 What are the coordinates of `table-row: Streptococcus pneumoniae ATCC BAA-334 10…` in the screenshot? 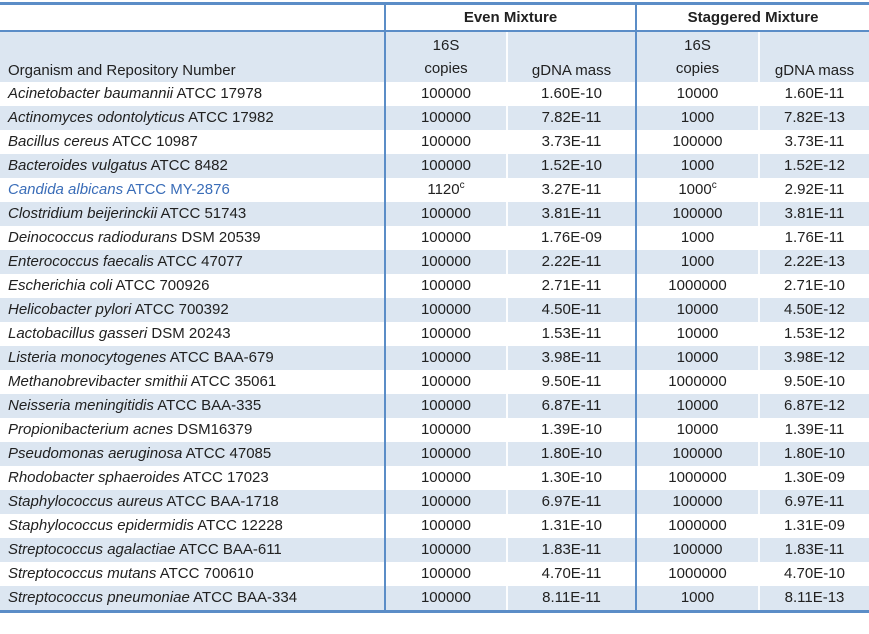 It's located at (434, 598).